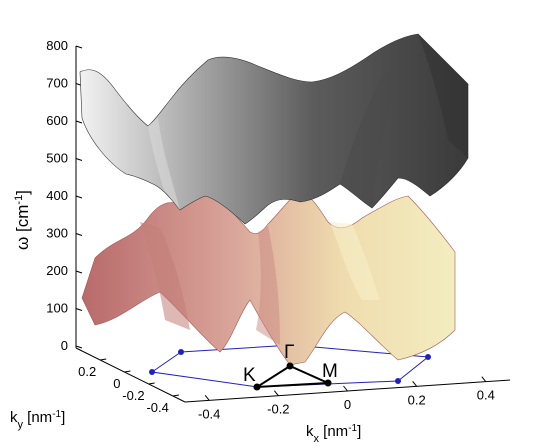 The width and height of the screenshot is (558, 448). I want to click on y-axis-line, so click(130, 375).